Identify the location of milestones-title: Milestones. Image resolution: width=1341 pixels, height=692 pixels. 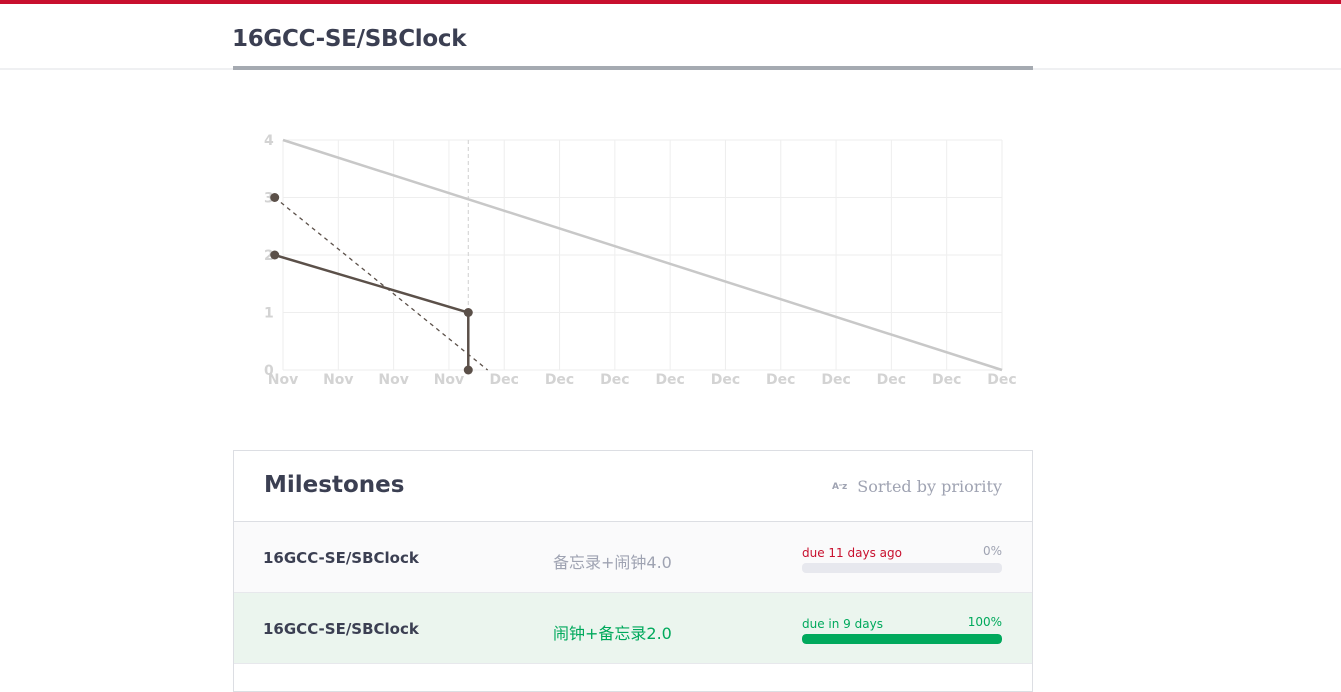
(334, 485).